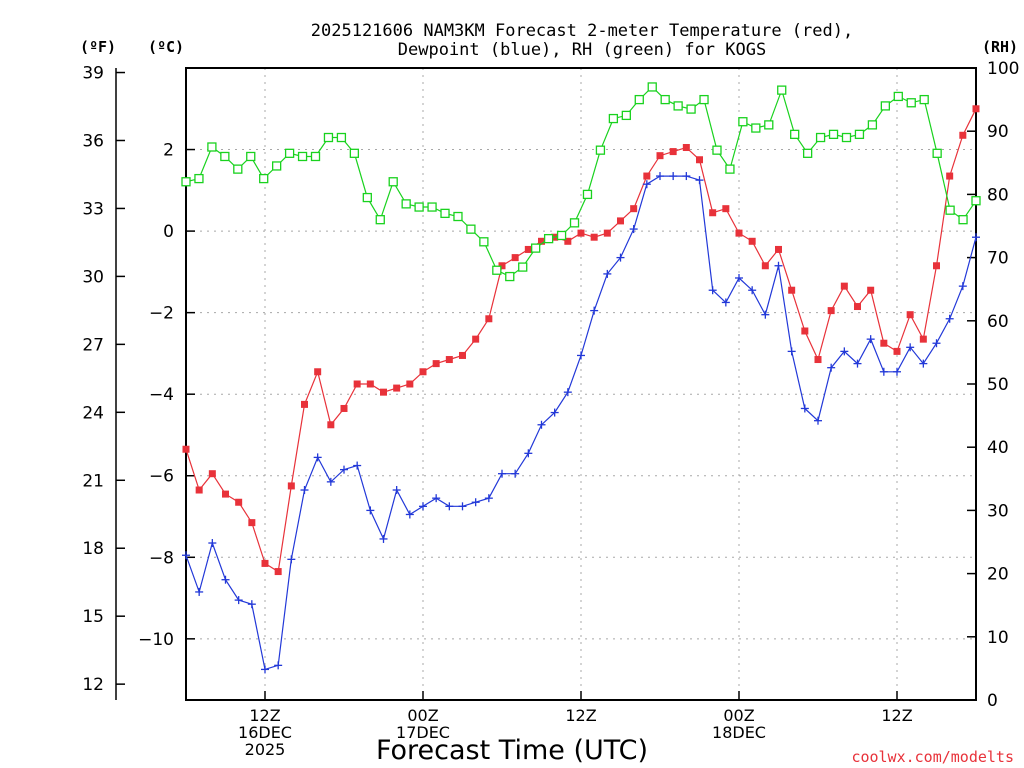 The image size is (1024, 768). What do you see at coordinates (168, 232) in the screenshot?
I see `celsius-tick-label: 0` at bounding box center [168, 232].